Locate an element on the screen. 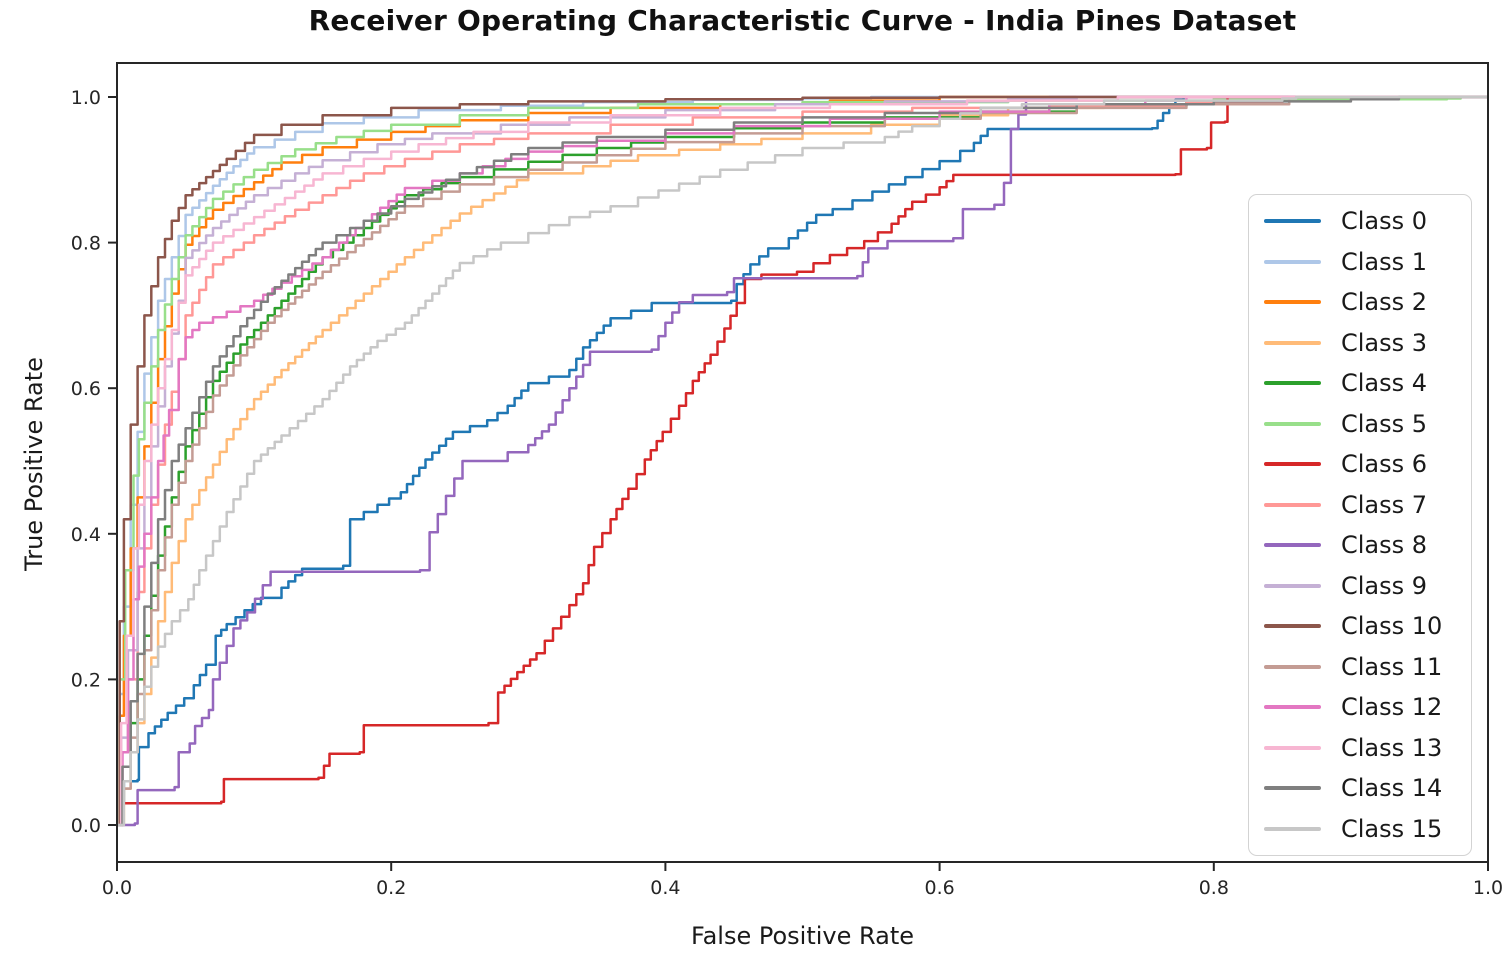 This screenshot has width=1504, height=962. legend-item: Class 5 is located at coordinates (1367, 424).